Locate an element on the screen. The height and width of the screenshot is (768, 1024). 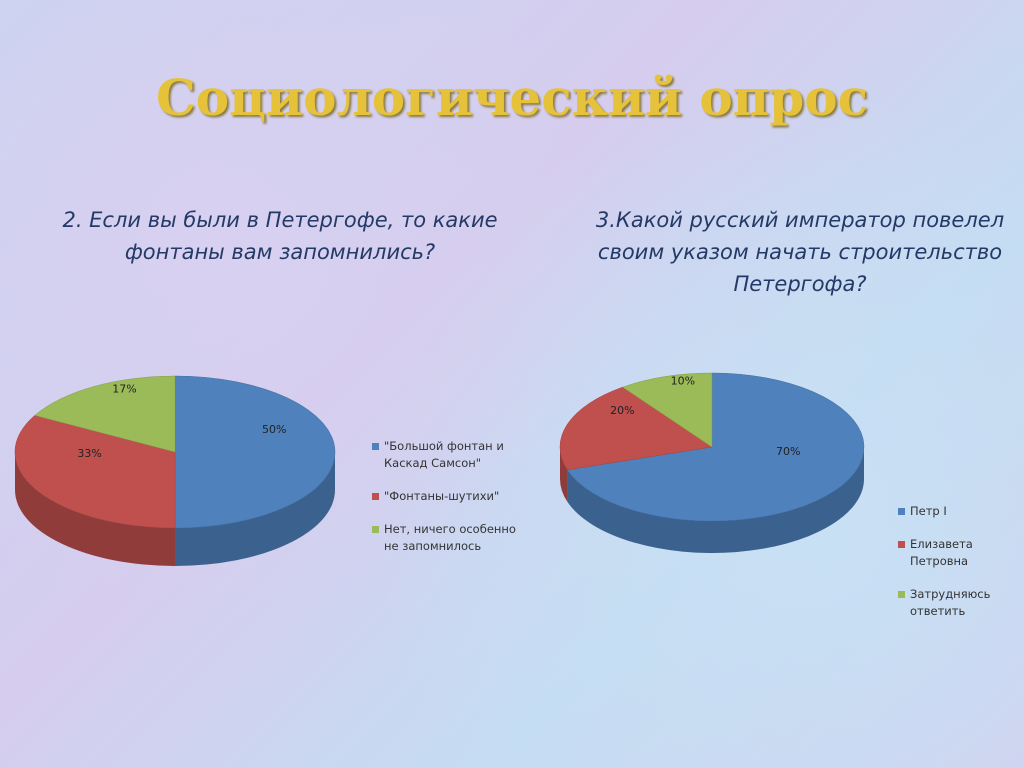
legend-item: Затрудняюсь ответить is located at coordinates (953, 603).